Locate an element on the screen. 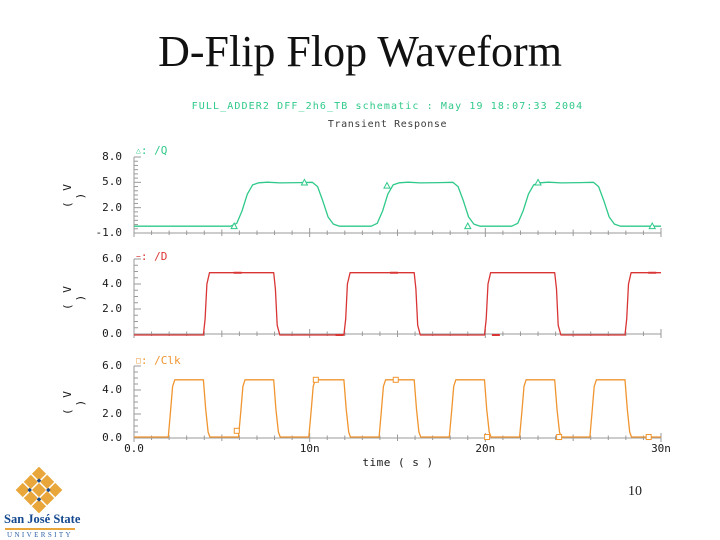  legend-signal-name: : /Clk is located at coordinates (160, 360).